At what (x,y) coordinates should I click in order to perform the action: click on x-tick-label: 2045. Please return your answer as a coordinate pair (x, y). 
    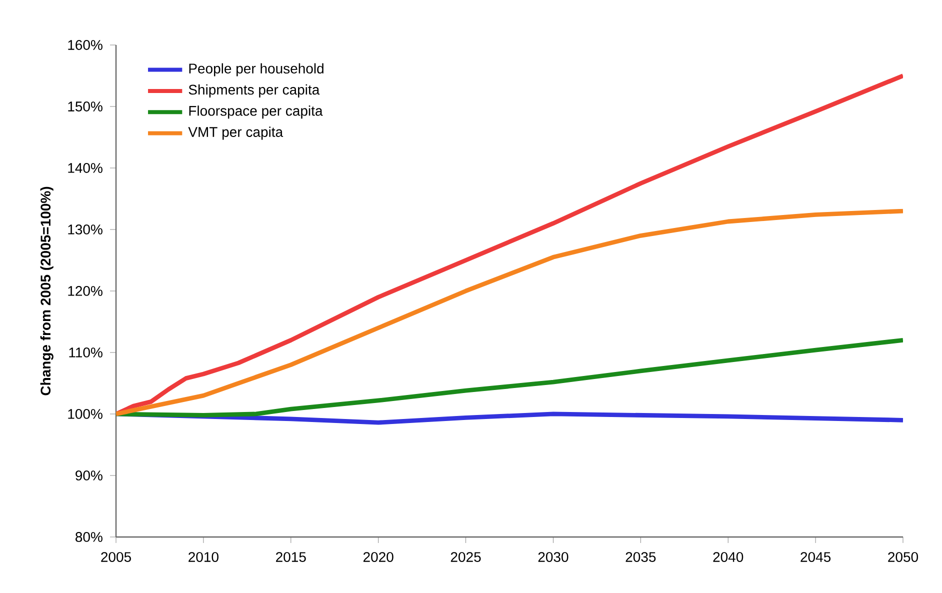
    Looking at the image, I should click on (815, 557).